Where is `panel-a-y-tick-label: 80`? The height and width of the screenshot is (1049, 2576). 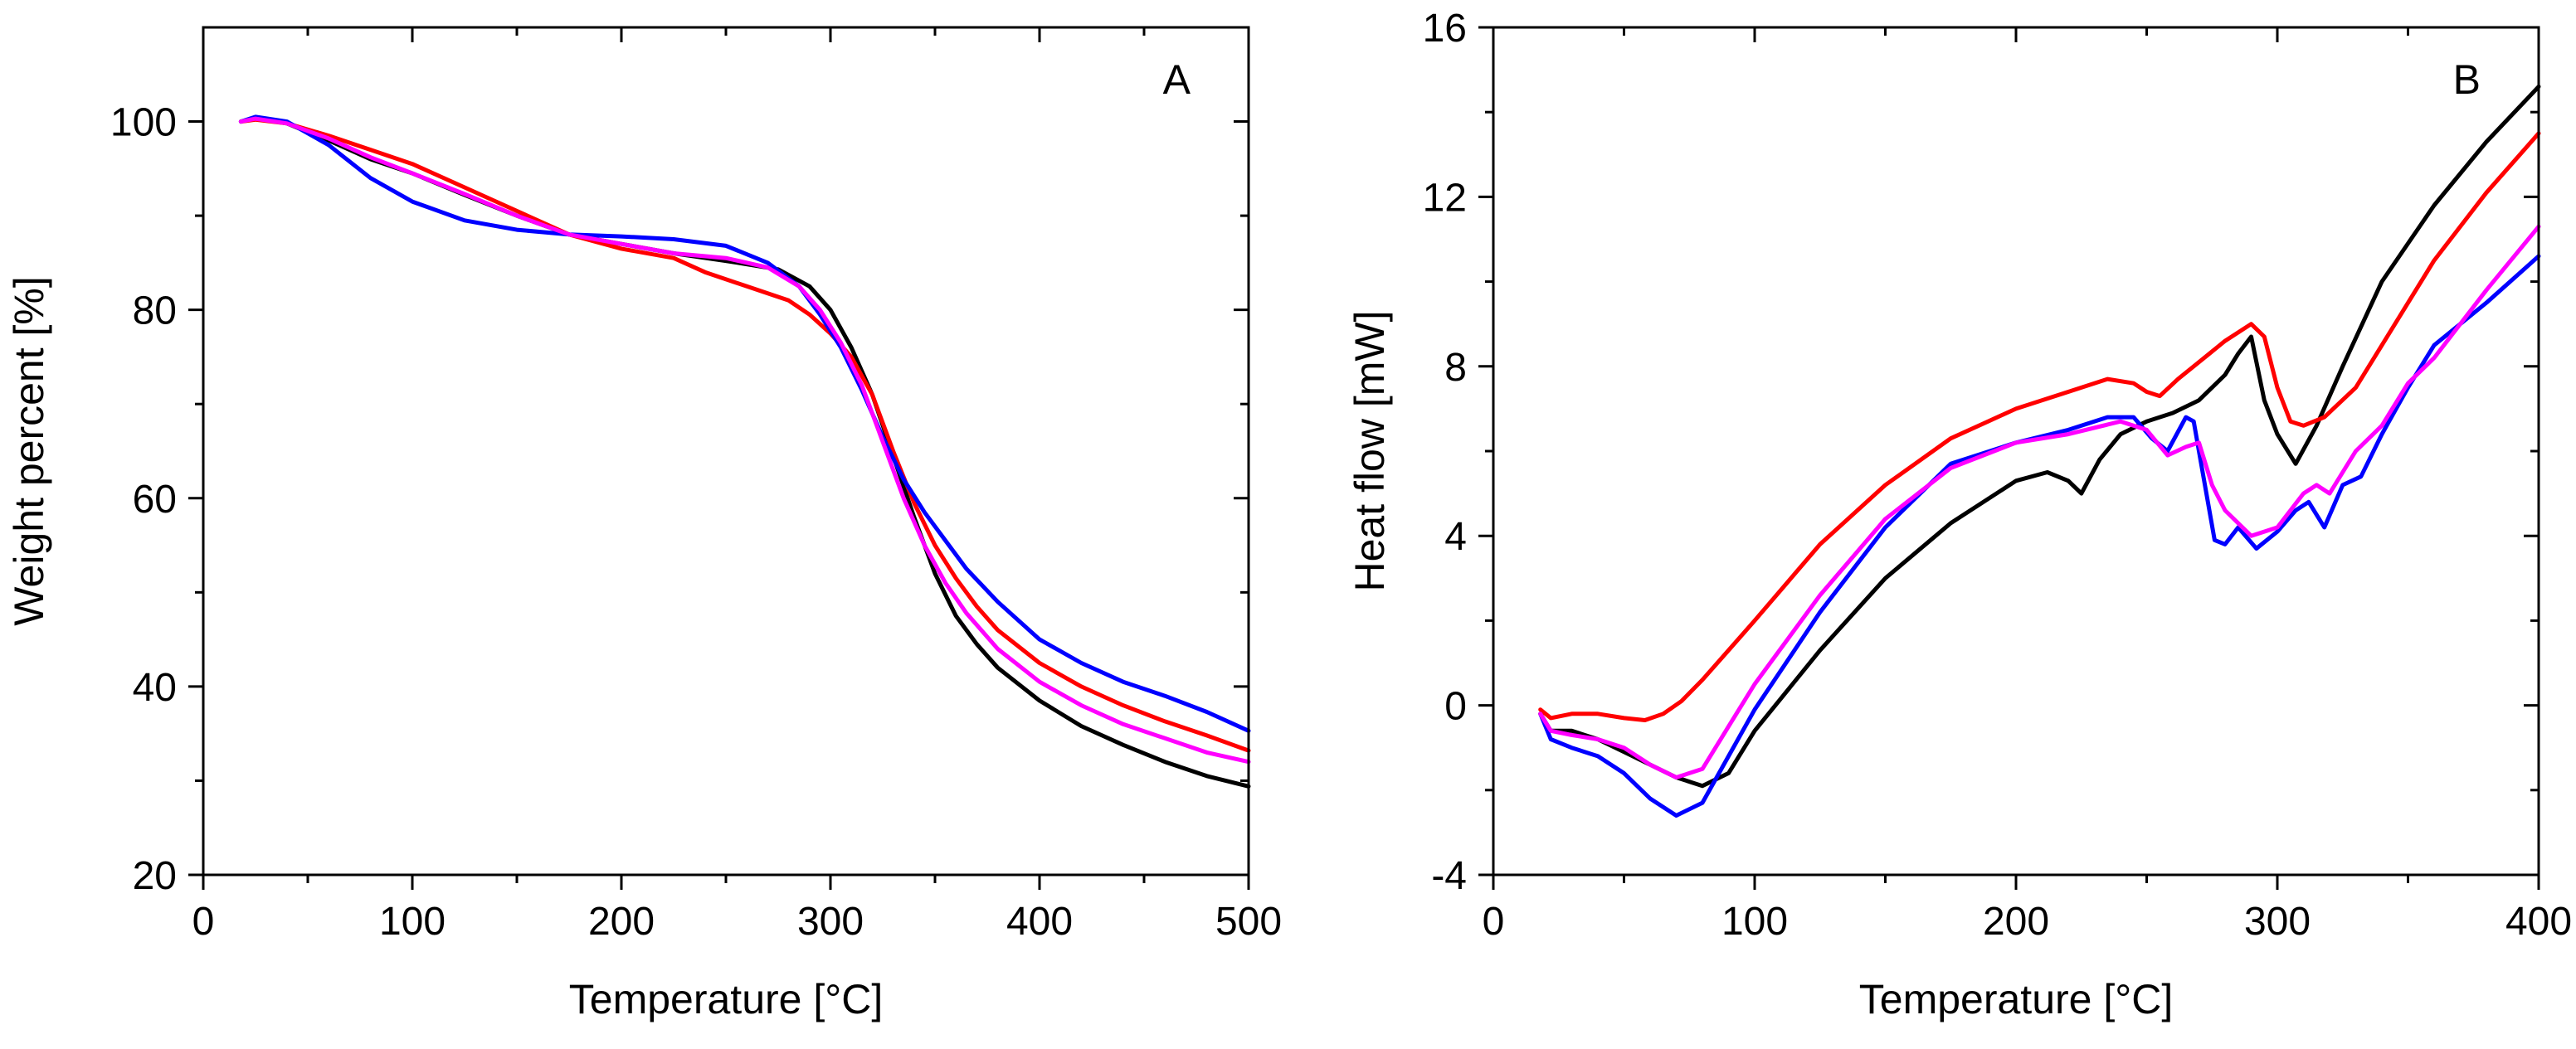
panel-a-y-tick-label: 80 is located at coordinates (155, 311).